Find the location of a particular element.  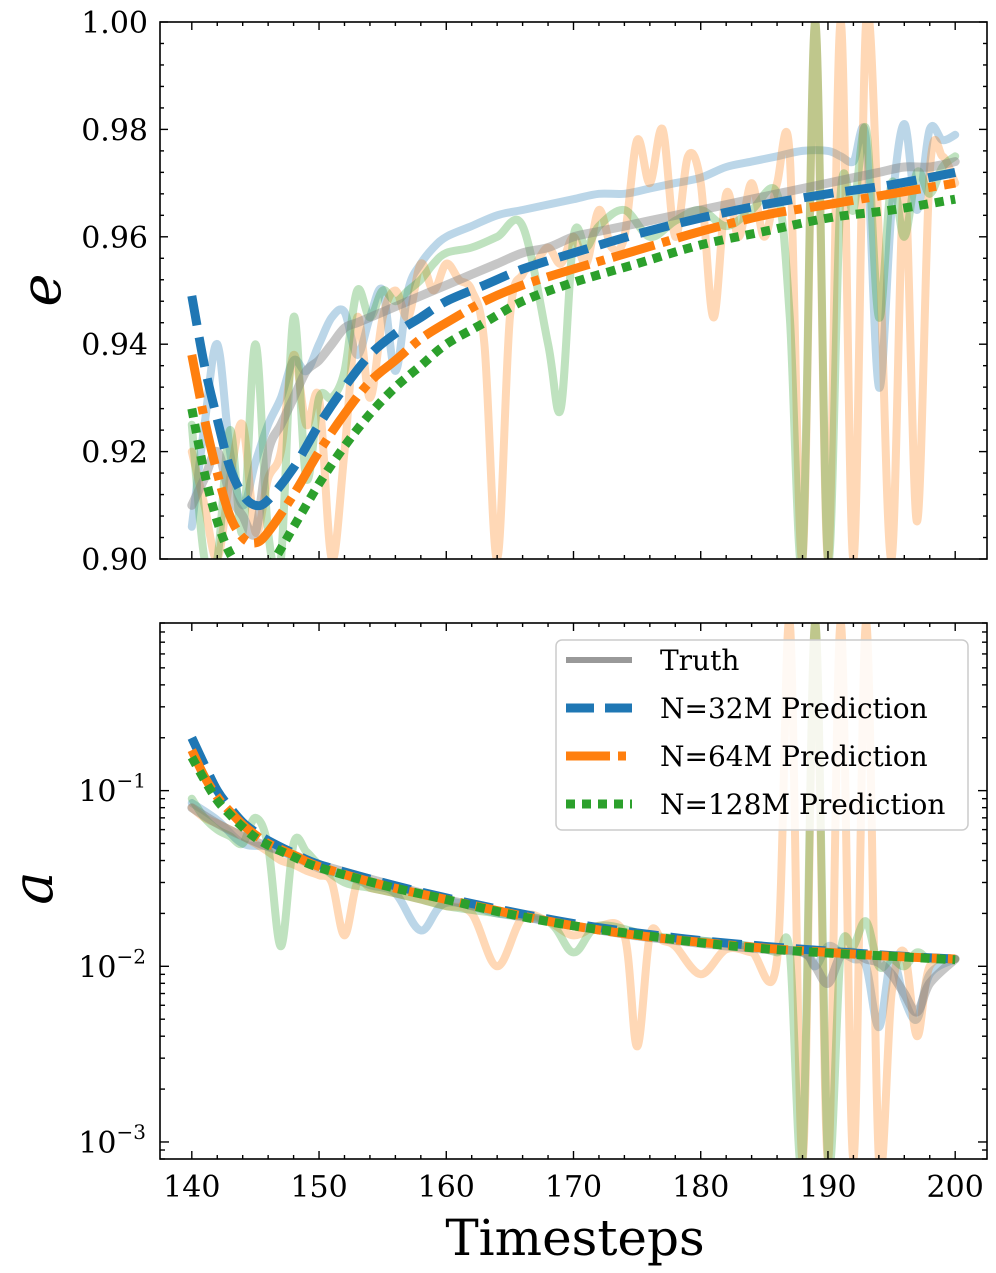

bot-xtick-label-150: 150 is located at coordinates (318, 1187).